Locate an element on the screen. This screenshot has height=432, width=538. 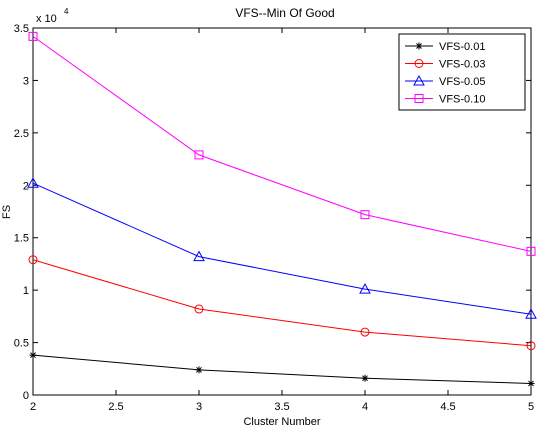
legend-entry: VFS-0.05 is located at coordinates (445, 81).